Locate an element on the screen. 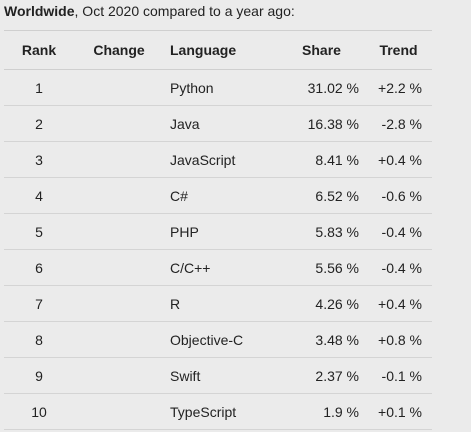 This screenshot has height=432, width=471. table-row: 3 JavaScript 8.41 % +0.4 % is located at coordinates (218, 159).